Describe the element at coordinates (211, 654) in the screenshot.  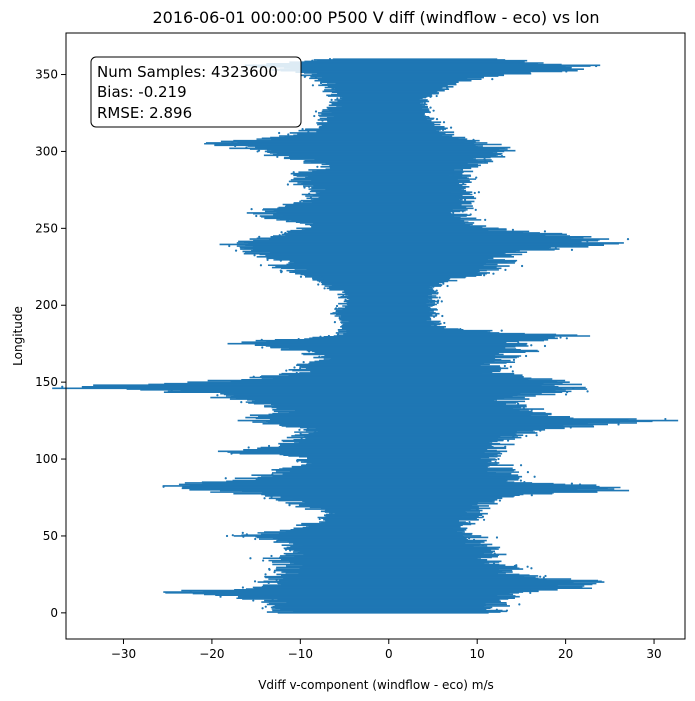
I see `x-tick-label: −20` at that location.